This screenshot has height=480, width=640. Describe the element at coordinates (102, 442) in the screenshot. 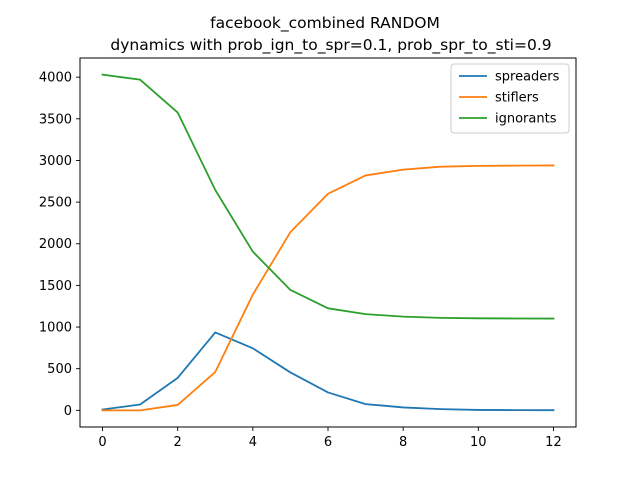

I see `x-tick-label: 0` at that location.